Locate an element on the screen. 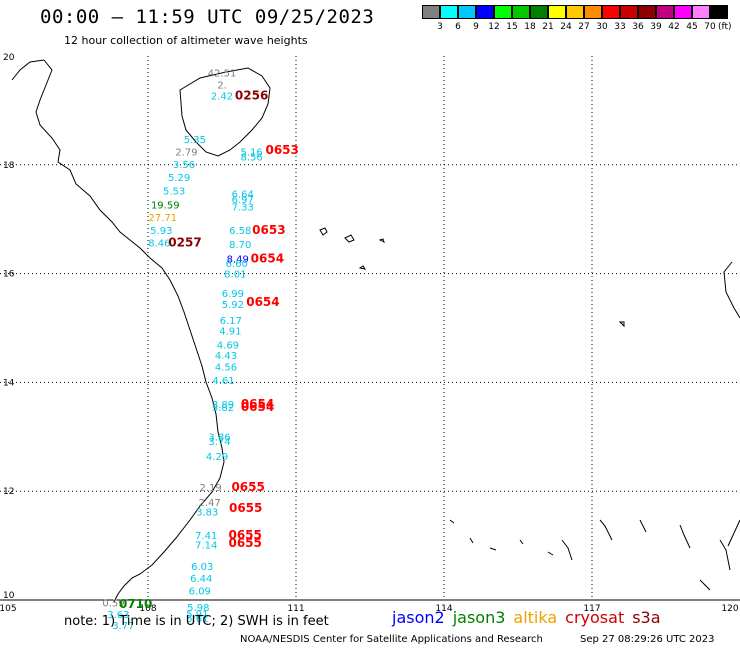 Image resolution: width=740 pixels, height=650 pixels. wave-height-value: 2. is located at coordinates (222, 86).